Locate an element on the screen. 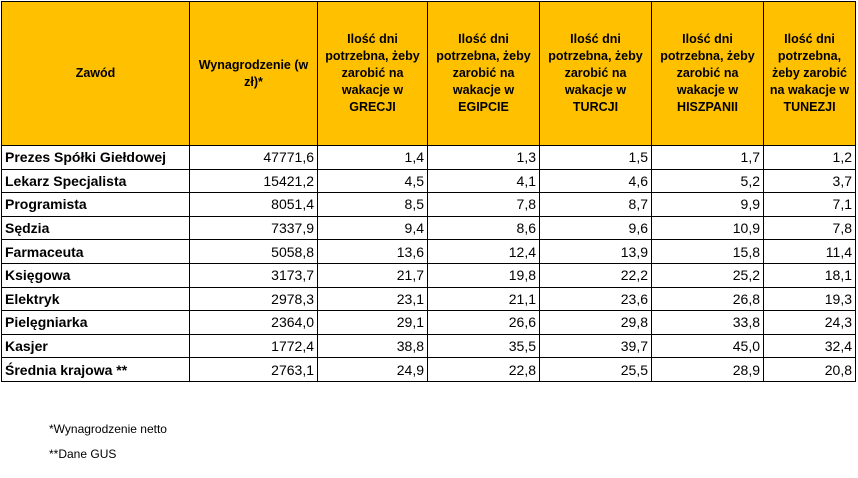 The height and width of the screenshot is (478, 858). table-cell: 7337,9 is located at coordinates (253, 228).